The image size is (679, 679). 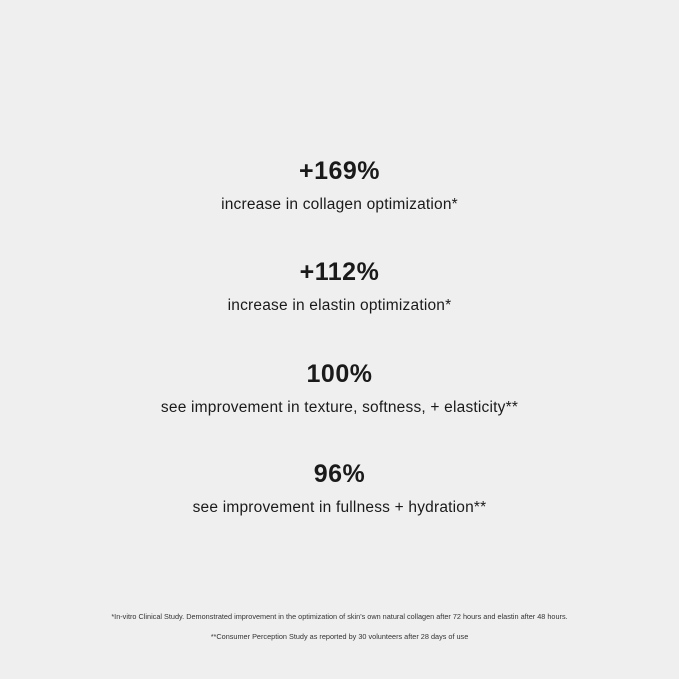 What do you see at coordinates (339, 171) in the screenshot?
I see `stat-value: +169%` at bounding box center [339, 171].